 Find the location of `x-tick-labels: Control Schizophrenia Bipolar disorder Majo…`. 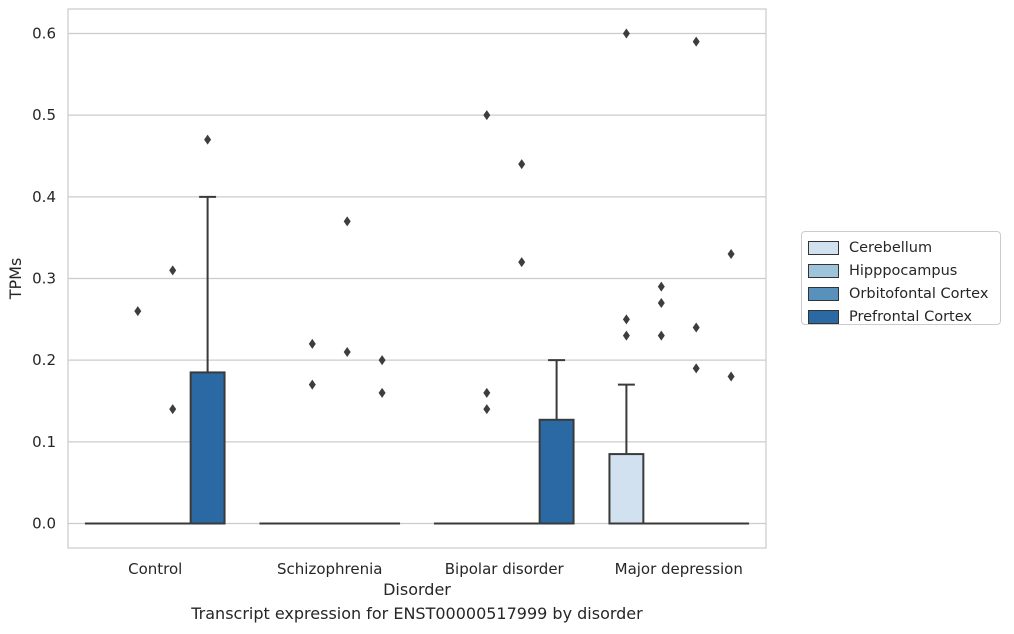

x-tick-labels: Control Schizophrenia Bipolar disorder Majo… is located at coordinates (435, 569).